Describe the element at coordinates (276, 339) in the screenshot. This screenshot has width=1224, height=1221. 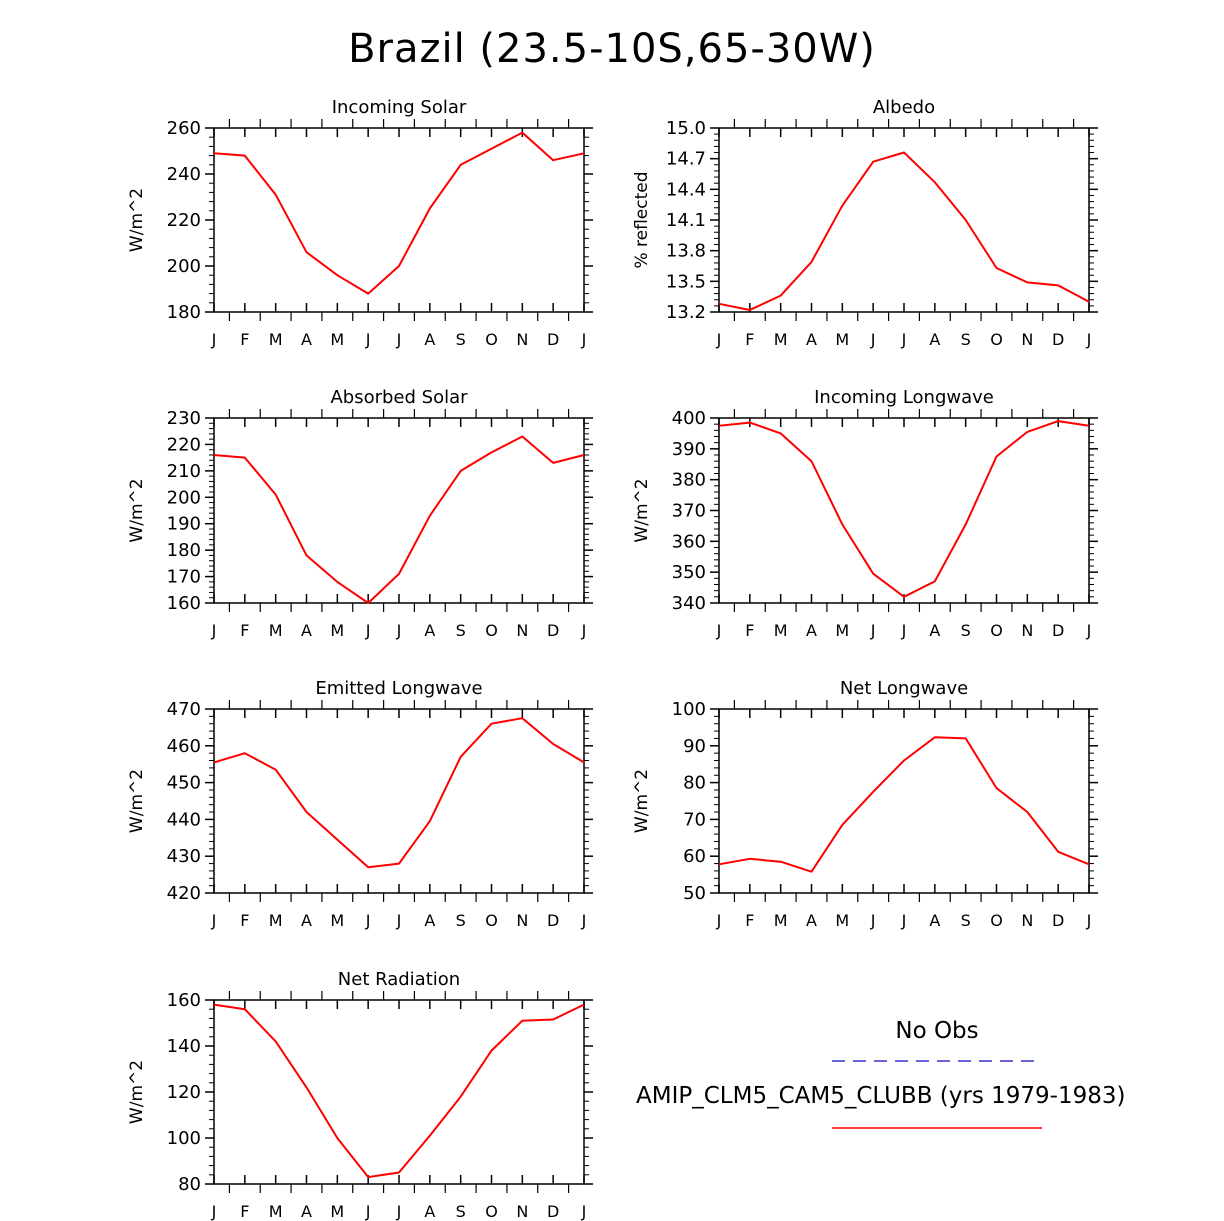
I see `incoming-solar-xtick-label: M` at that location.